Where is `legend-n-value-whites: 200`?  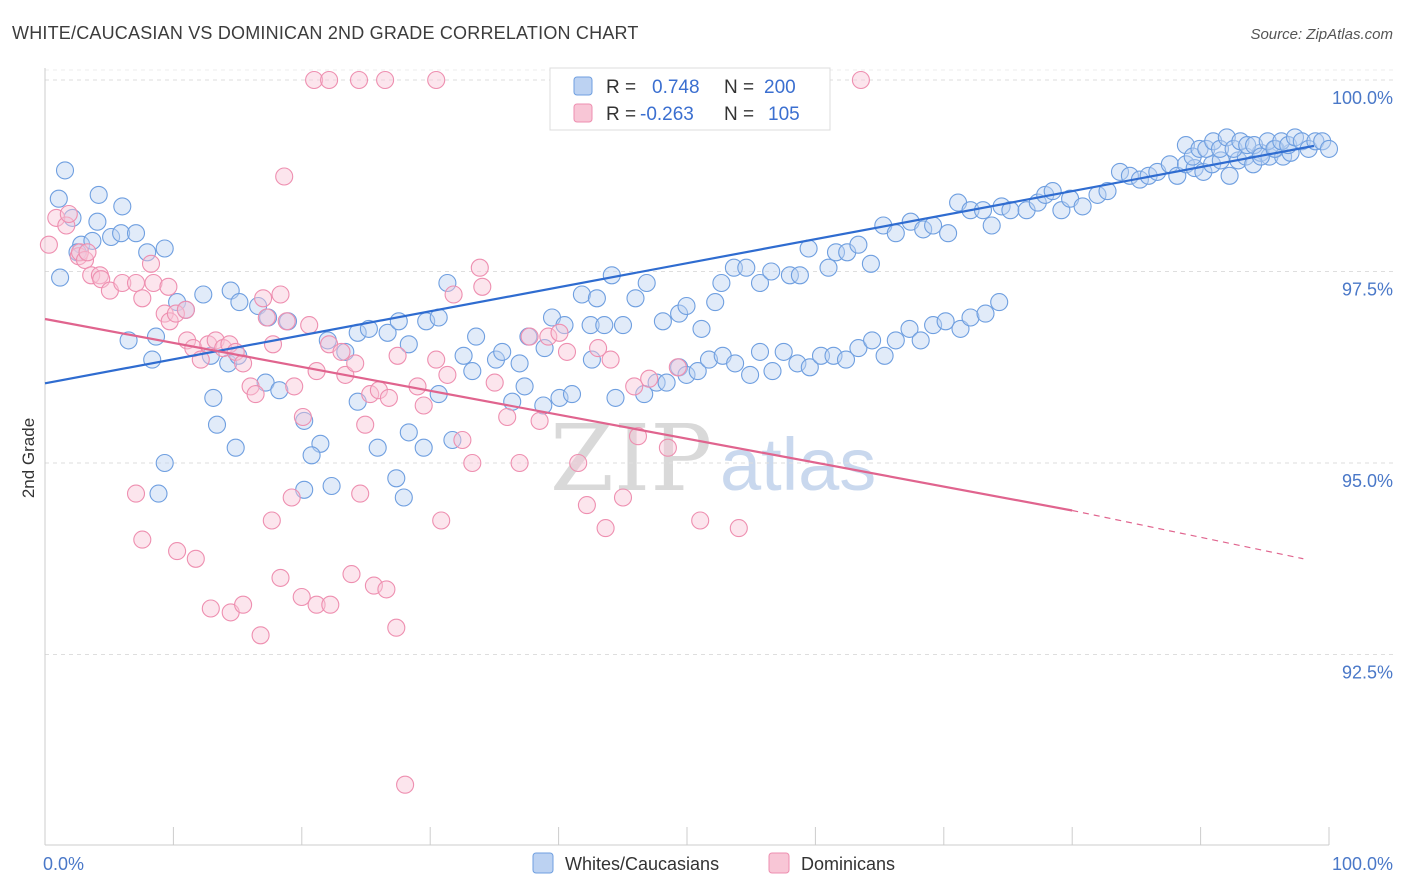
legend-n-value-whites: 200 is located at coordinates (780, 87).